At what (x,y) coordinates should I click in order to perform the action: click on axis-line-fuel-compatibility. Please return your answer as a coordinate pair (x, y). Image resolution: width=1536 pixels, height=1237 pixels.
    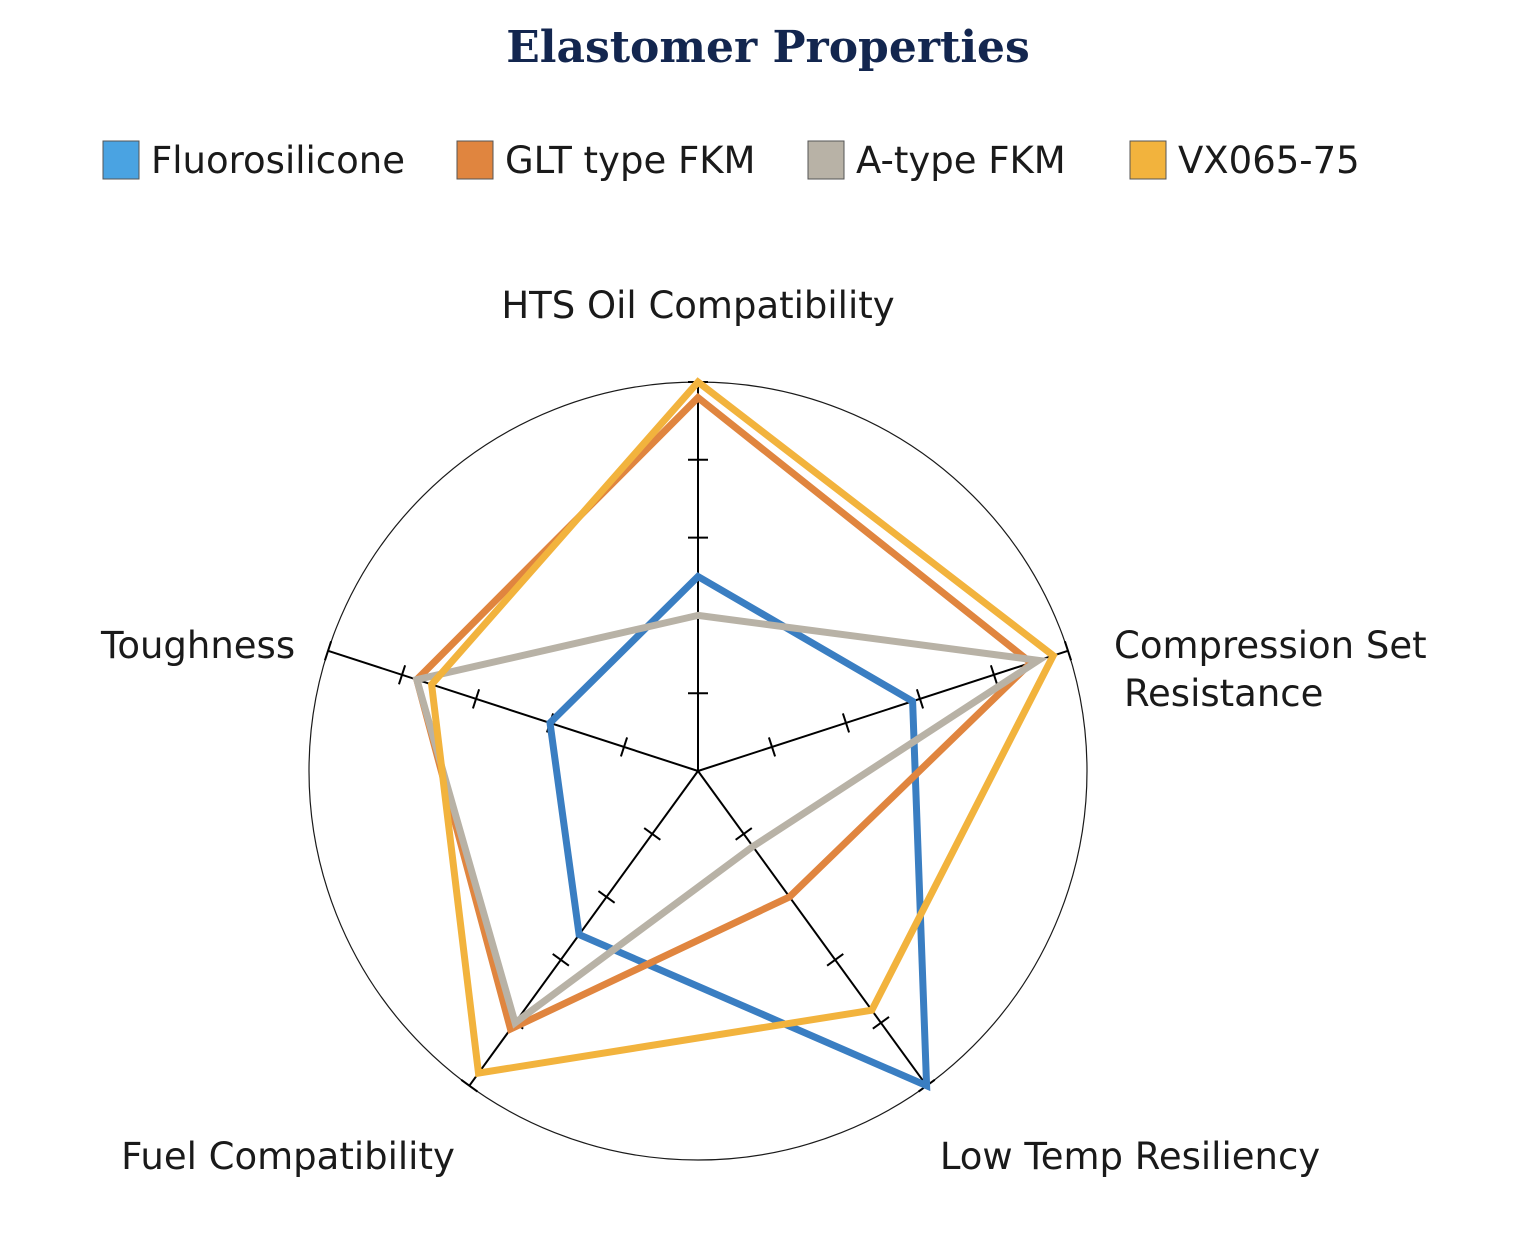
    Looking at the image, I should click on (583, 928).